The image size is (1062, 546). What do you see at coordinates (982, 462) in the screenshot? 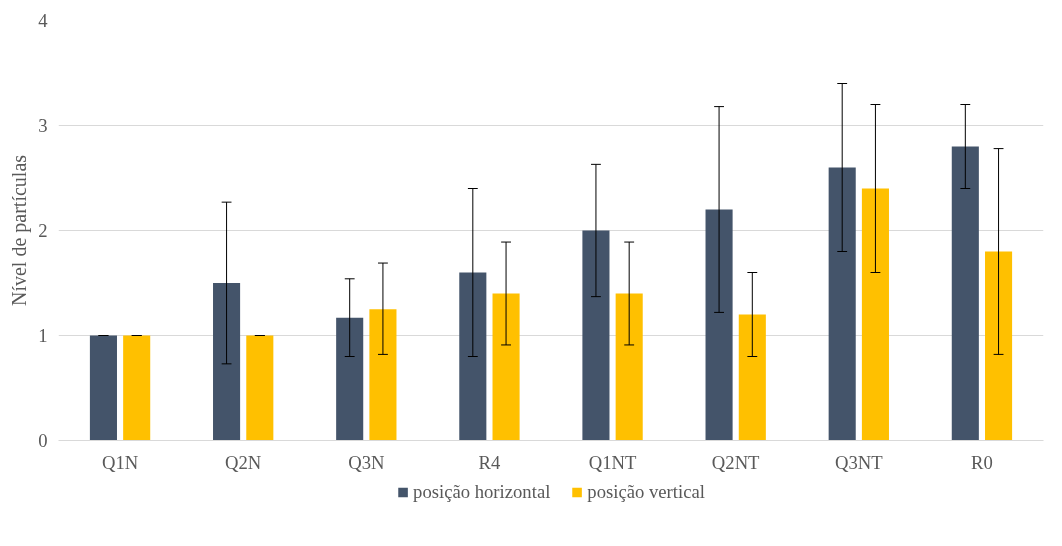
I see `x-tick-label: R0` at bounding box center [982, 462].